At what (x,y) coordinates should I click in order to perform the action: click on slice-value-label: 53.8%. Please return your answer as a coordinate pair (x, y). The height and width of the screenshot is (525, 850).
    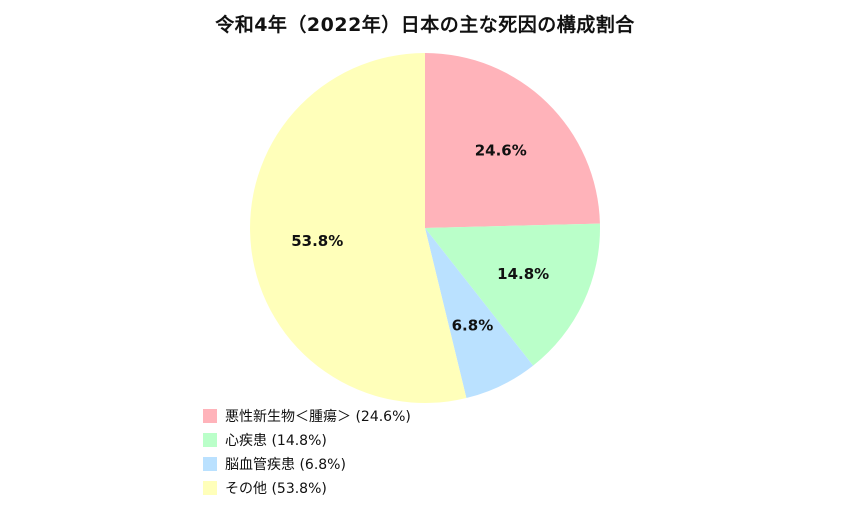
    Looking at the image, I should click on (317, 241).